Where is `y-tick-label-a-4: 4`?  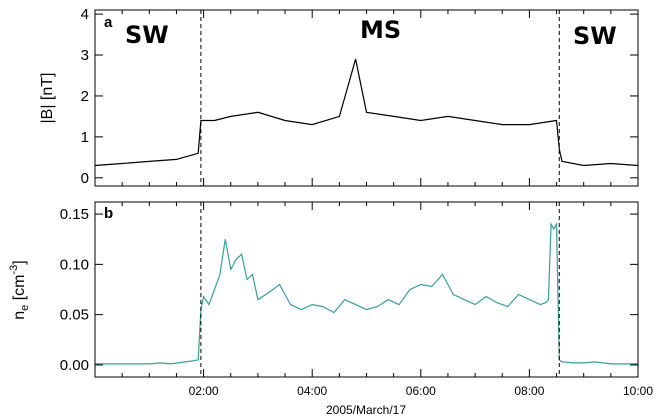 y-tick-label-a-4: 4 is located at coordinates (85, 14).